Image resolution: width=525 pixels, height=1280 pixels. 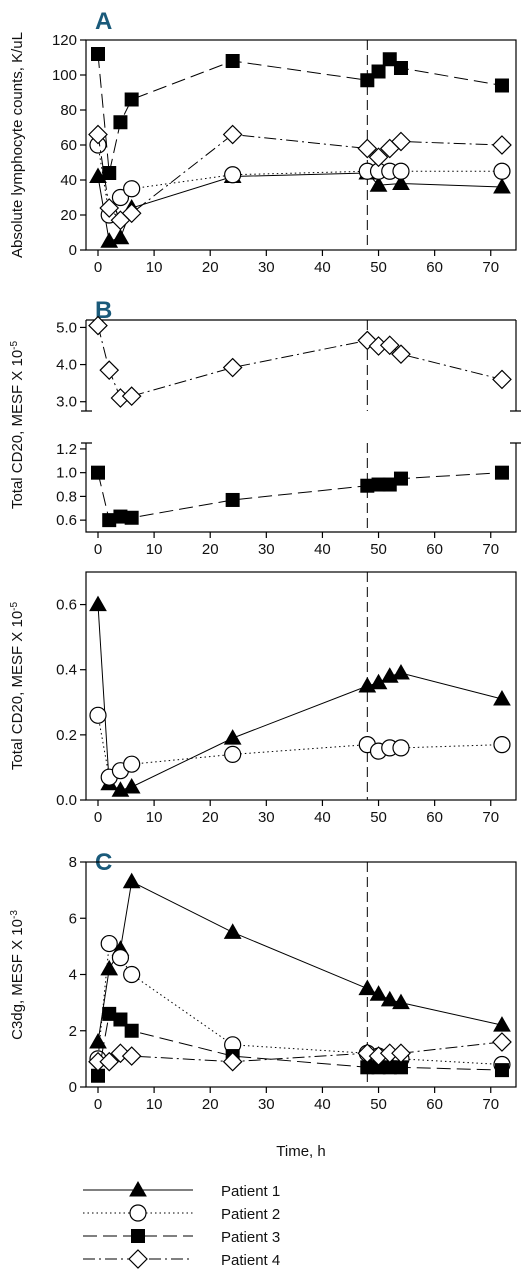 What do you see at coordinates (73, 975) in the screenshot?
I see `y-tick-label: 4` at bounding box center [73, 975].